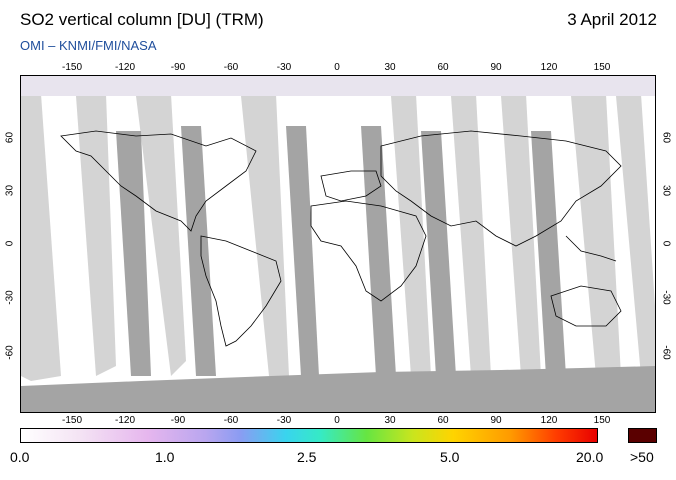  Describe the element at coordinates (590, 457) in the screenshot. I see `colorbar-label: 20.0` at that location.